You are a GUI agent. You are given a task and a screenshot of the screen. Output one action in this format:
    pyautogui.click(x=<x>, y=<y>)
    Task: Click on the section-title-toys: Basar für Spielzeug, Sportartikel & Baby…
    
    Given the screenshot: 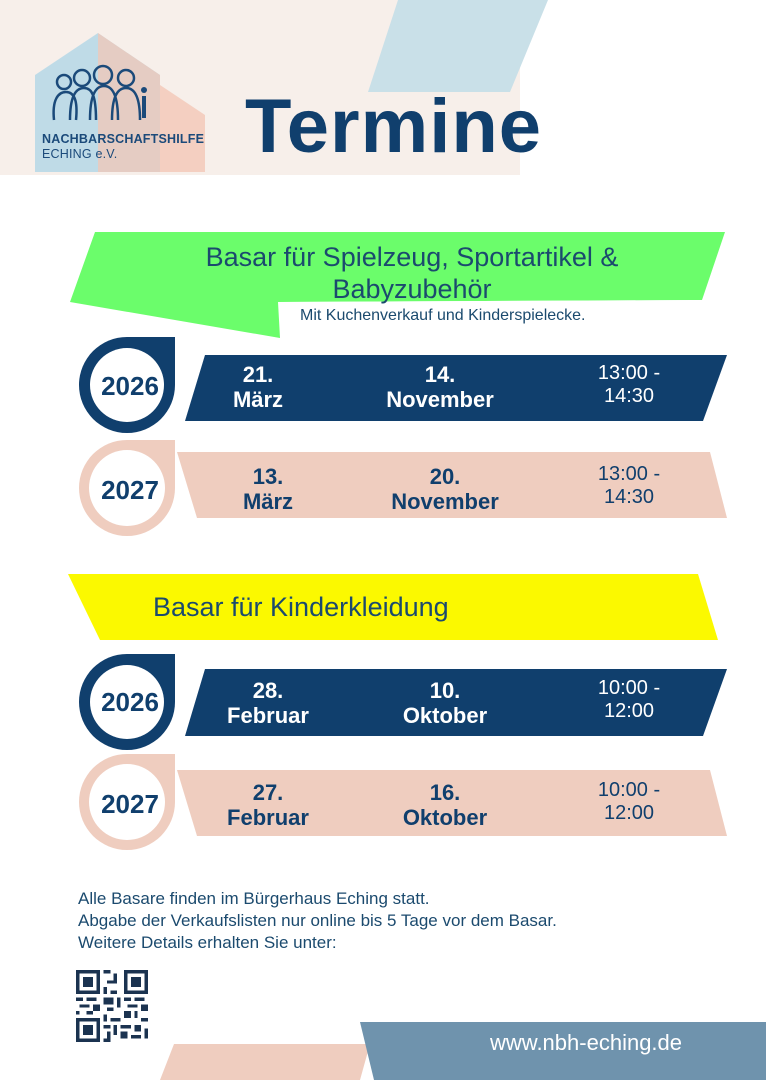 What is the action you would take?
    pyautogui.click(x=412, y=273)
    